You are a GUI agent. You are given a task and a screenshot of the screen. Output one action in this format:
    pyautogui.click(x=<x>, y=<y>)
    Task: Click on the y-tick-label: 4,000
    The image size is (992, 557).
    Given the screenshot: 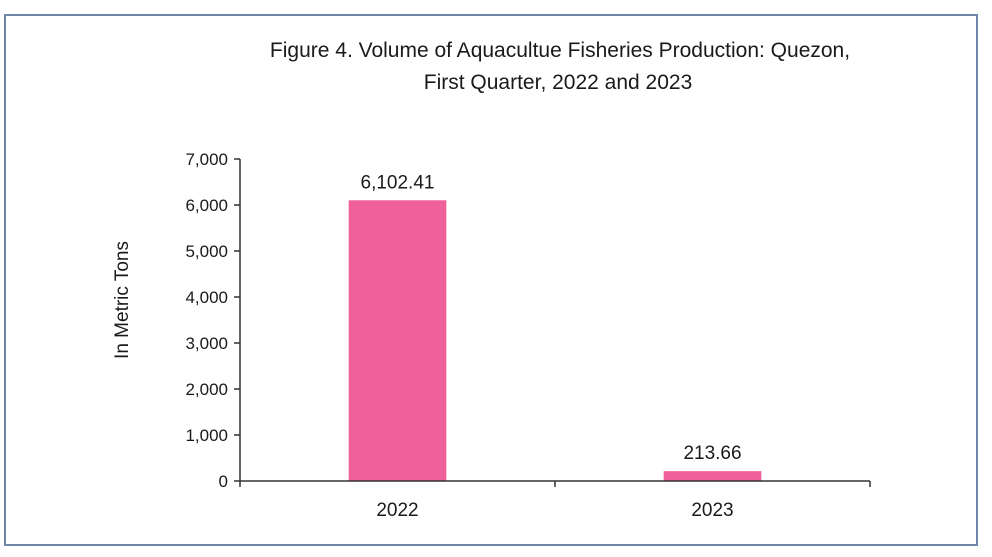 What is the action you would take?
    pyautogui.click(x=206, y=297)
    